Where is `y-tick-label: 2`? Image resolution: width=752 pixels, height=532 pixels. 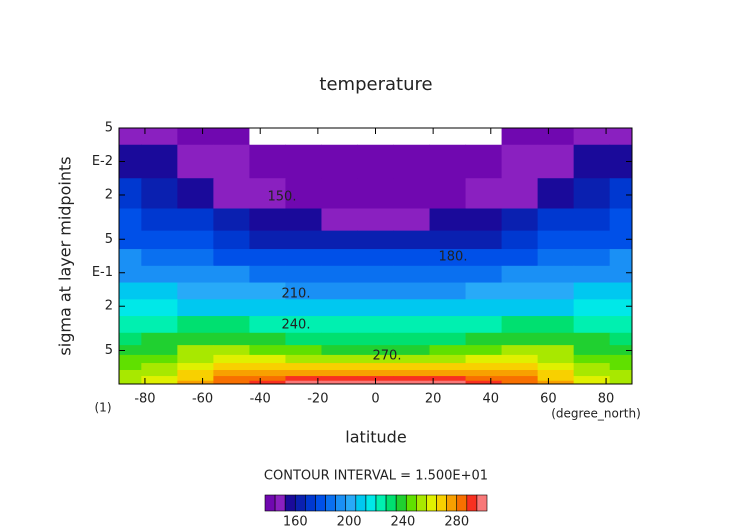
y-tick-label: 2 is located at coordinates (109, 194).